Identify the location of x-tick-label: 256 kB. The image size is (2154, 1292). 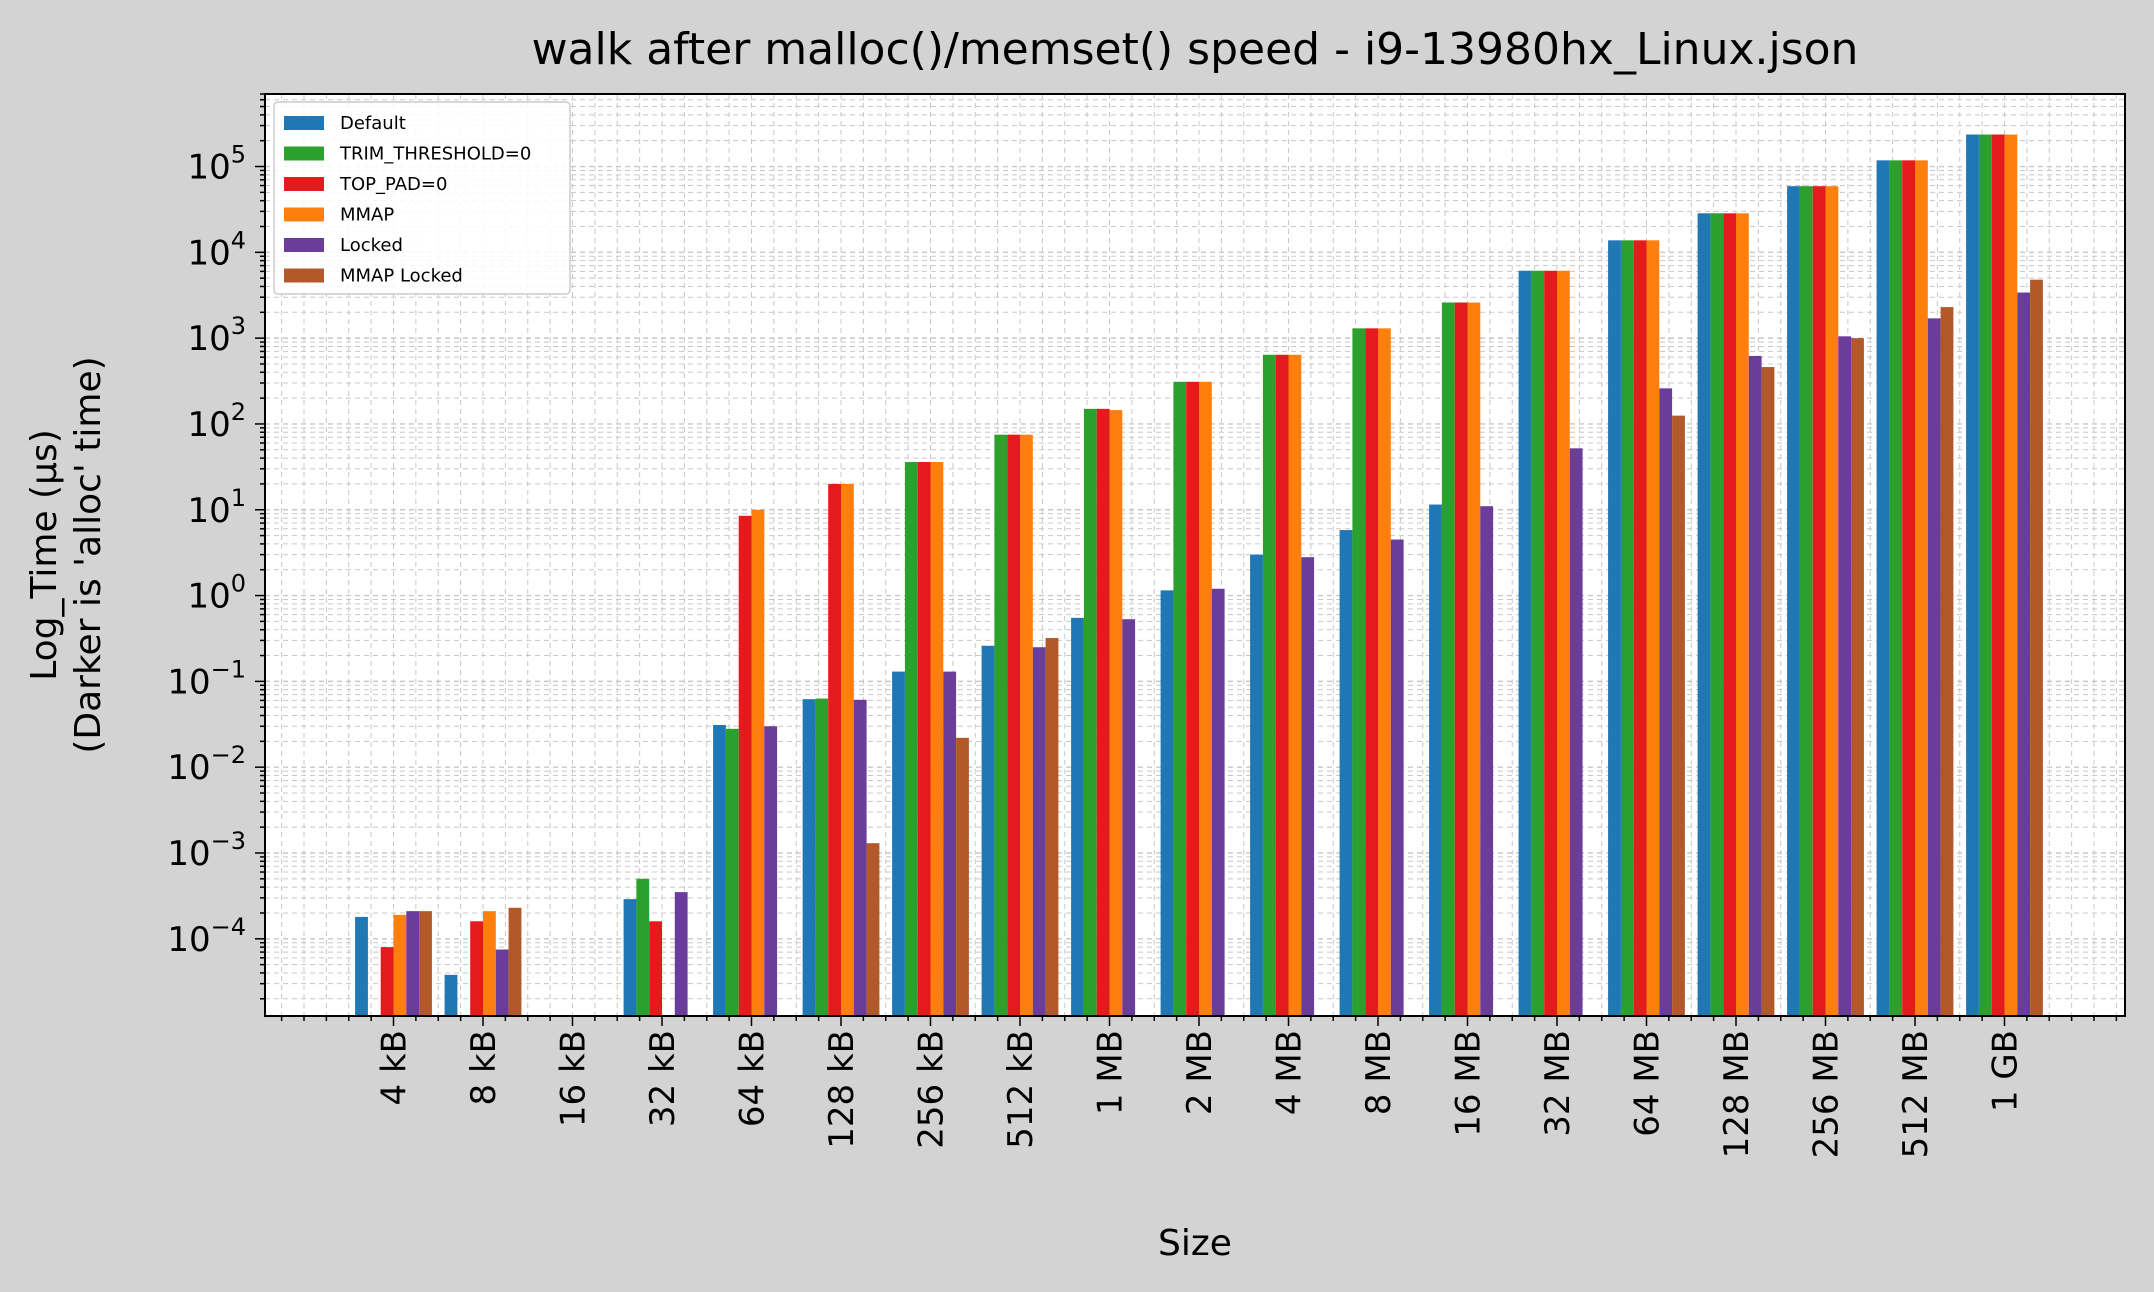
(932, 1089).